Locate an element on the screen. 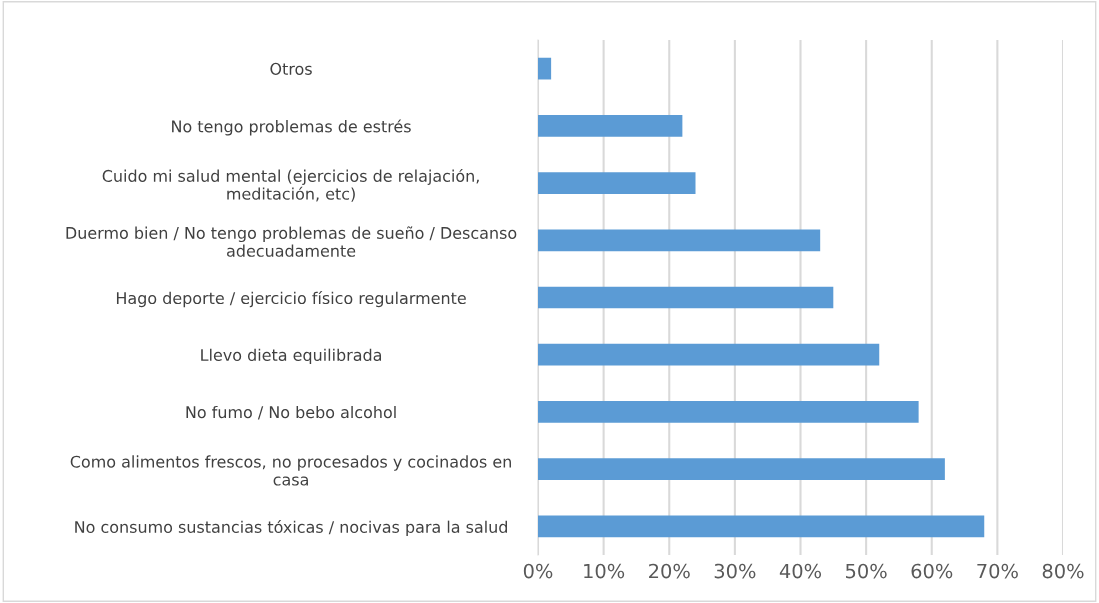 The height and width of the screenshot is (603, 1099). x-tick-label: 60% is located at coordinates (932, 571).